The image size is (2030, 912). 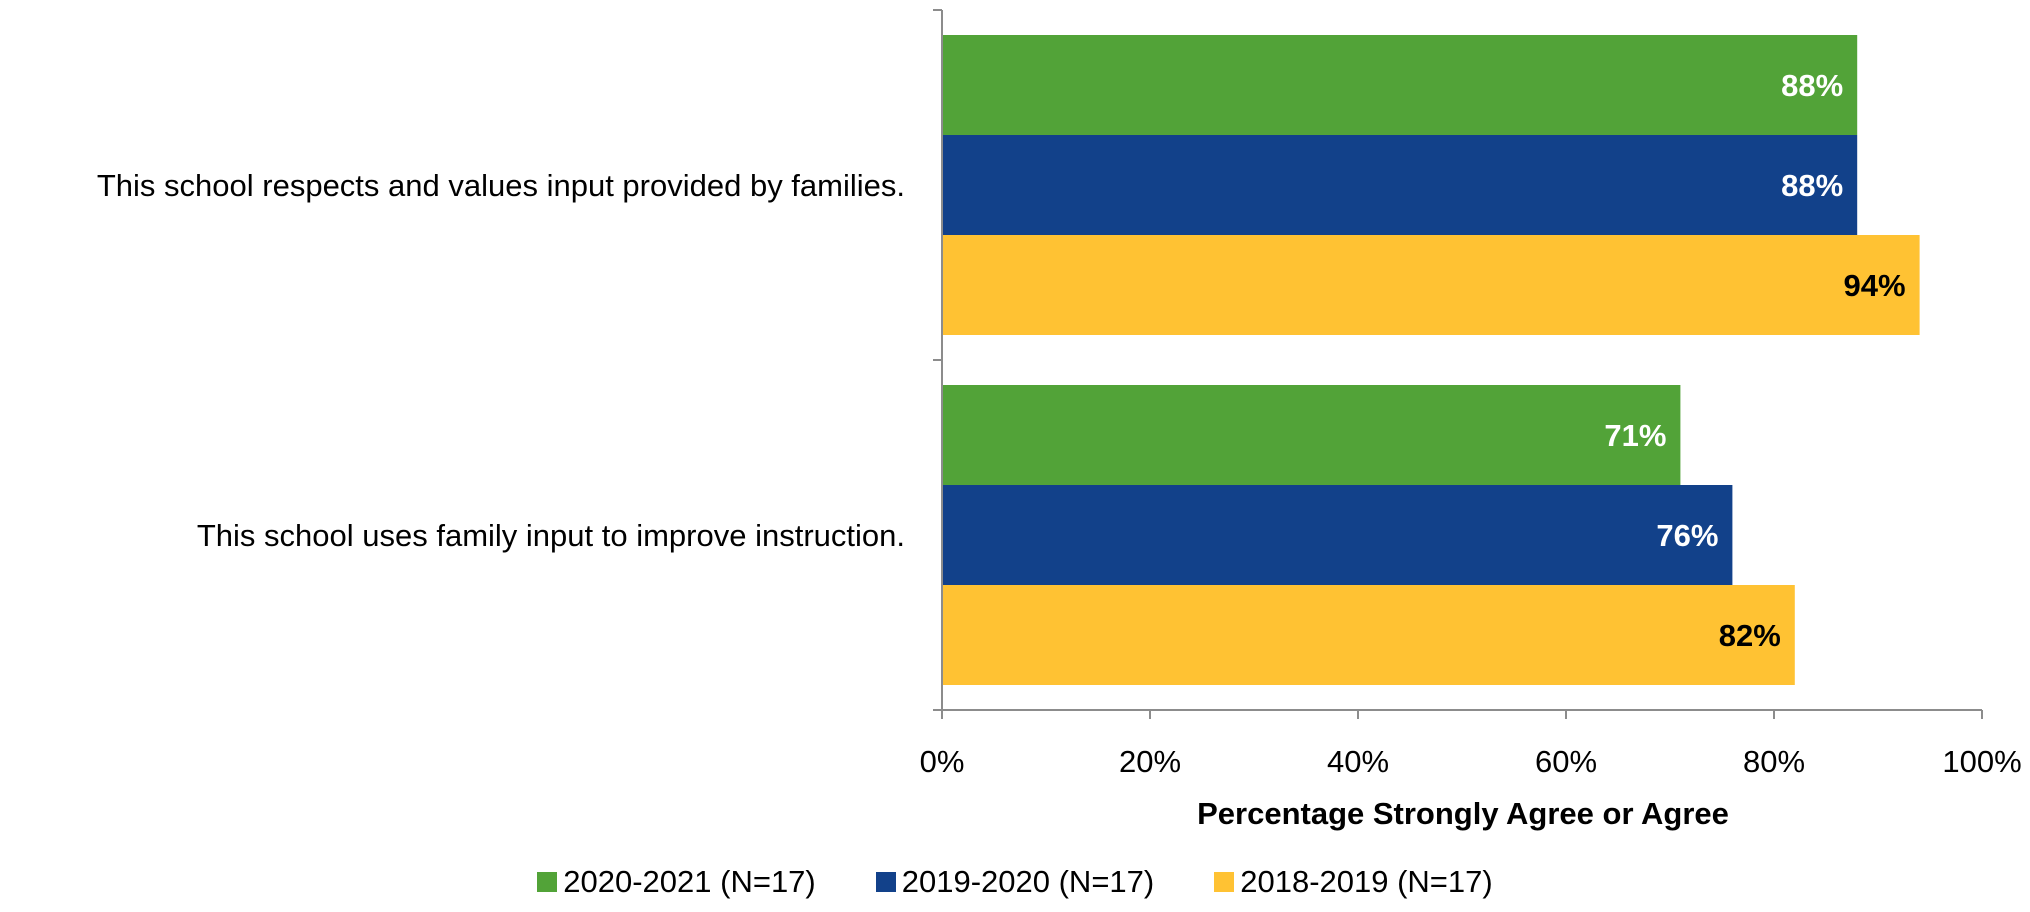 What do you see at coordinates (1028, 881) in the screenshot?
I see `legend-label: 2019-2020 (N=17)` at bounding box center [1028, 881].